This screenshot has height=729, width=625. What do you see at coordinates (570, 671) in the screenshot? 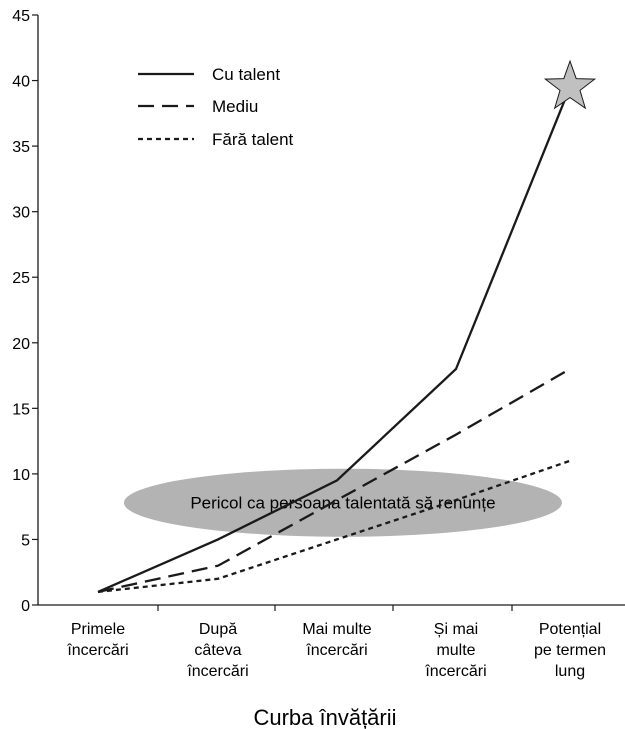
I see `x-tick-label-line: lung` at bounding box center [570, 671].